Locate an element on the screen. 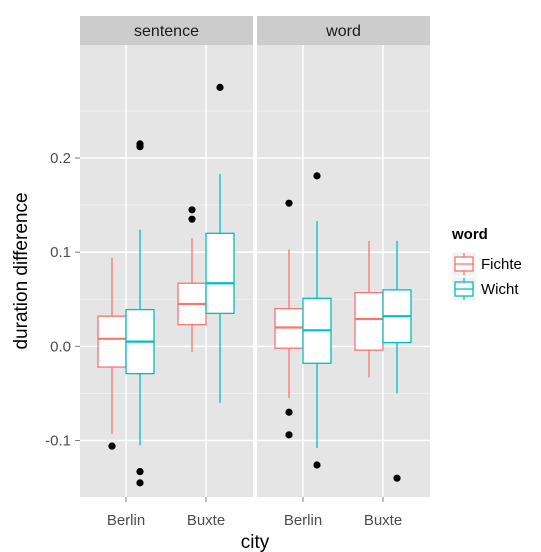  legend-title: word is located at coordinates (469, 234).